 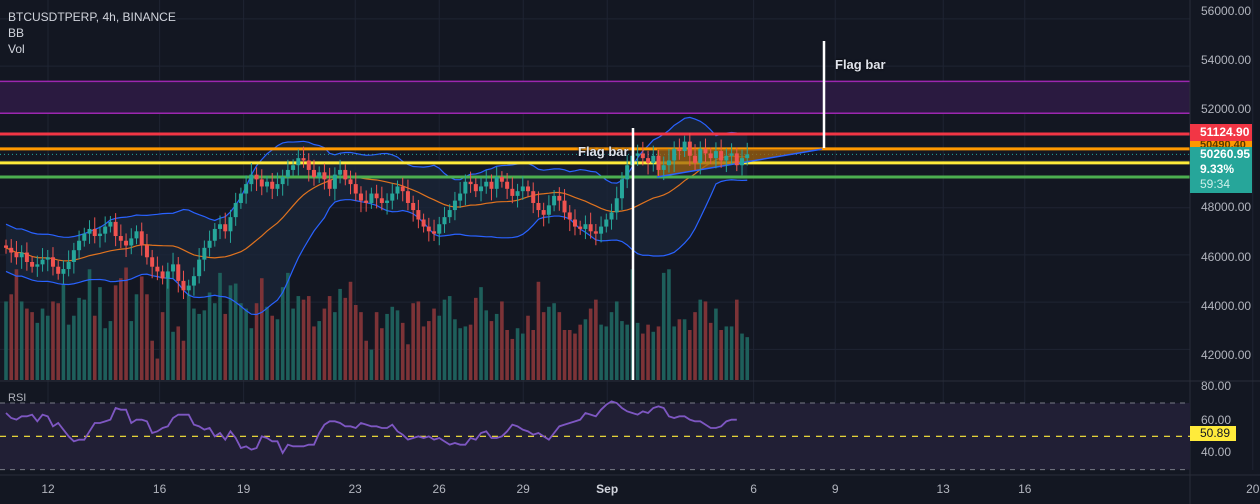 I want to click on symbol-title: BTCUSDTPERP, 4h, BINANCE, so click(x=92, y=17).